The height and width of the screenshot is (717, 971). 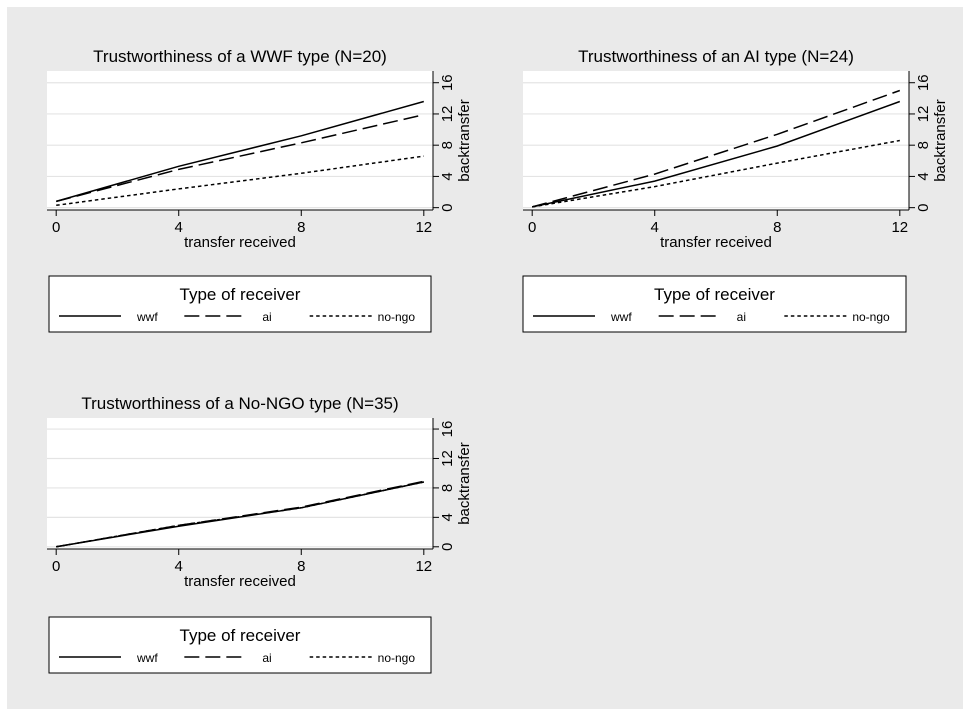 What do you see at coordinates (239, 403) in the screenshot?
I see `chart-title: Trustworthiness of a No-NGO type (N=35)` at bounding box center [239, 403].